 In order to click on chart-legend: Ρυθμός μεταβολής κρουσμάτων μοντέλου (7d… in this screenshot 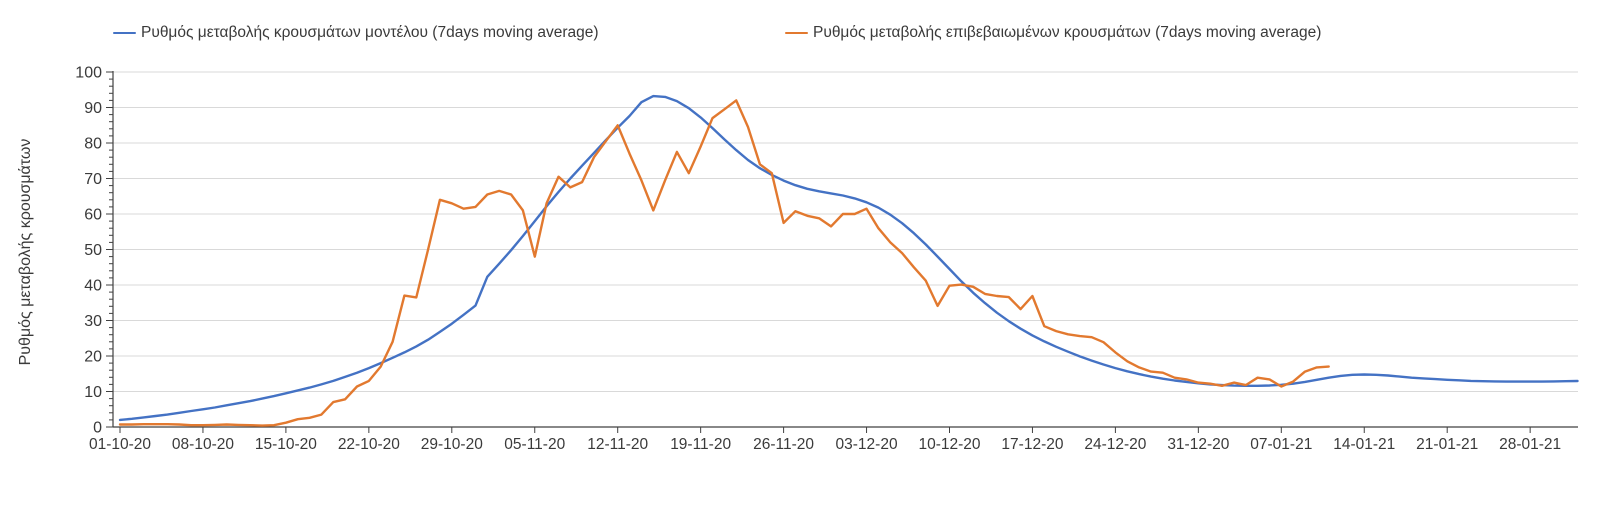, I will do `click(809, 26)`.